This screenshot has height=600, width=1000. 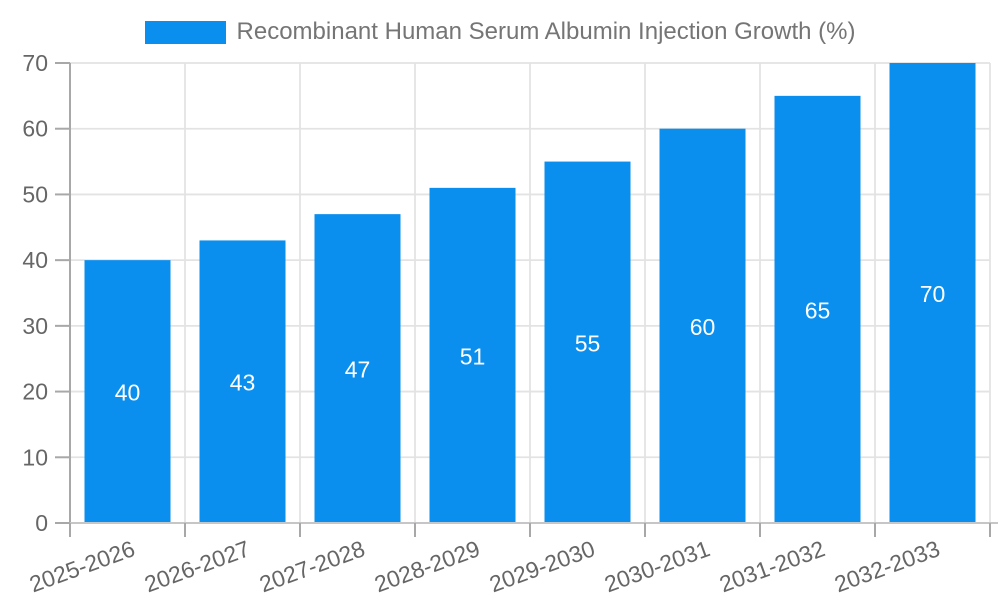 What do you see at coordinates (312, 566) in the screenshot?
I see `x-tick-label: 2027-2028` at bounding box center [312, 566].